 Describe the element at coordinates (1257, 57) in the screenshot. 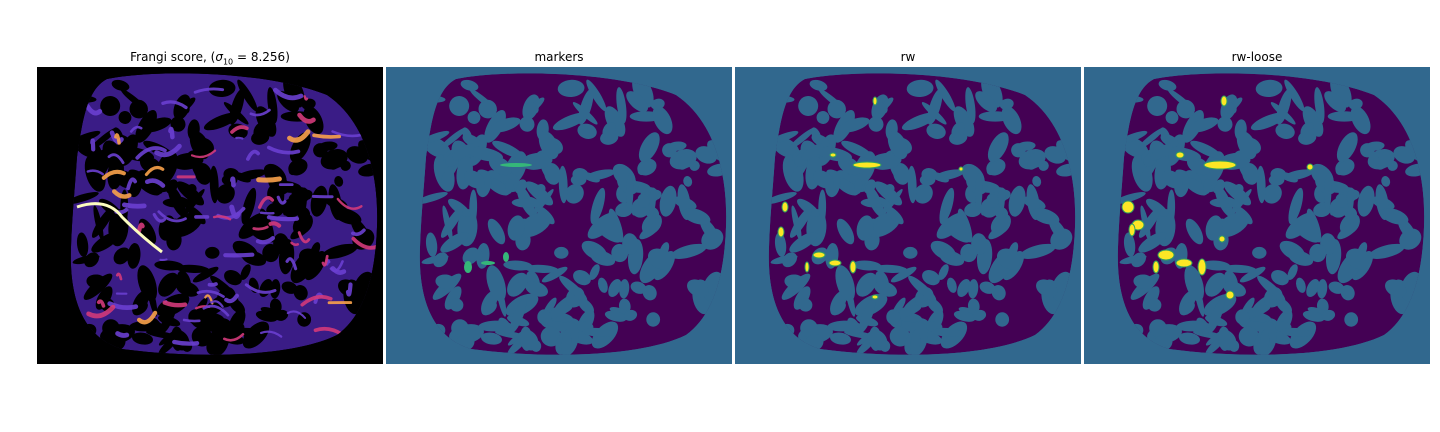

I see `panel-title: rw-loose` at that location.